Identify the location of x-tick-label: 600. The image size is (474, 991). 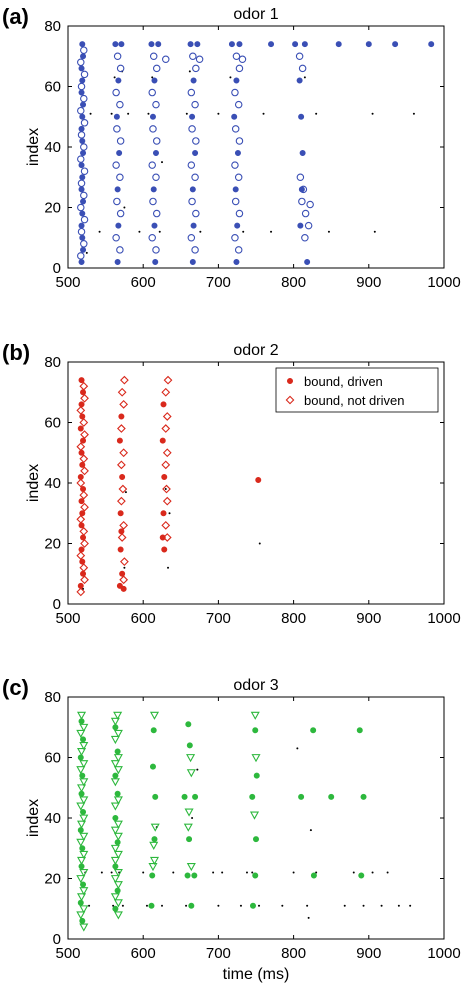
(143, 618).